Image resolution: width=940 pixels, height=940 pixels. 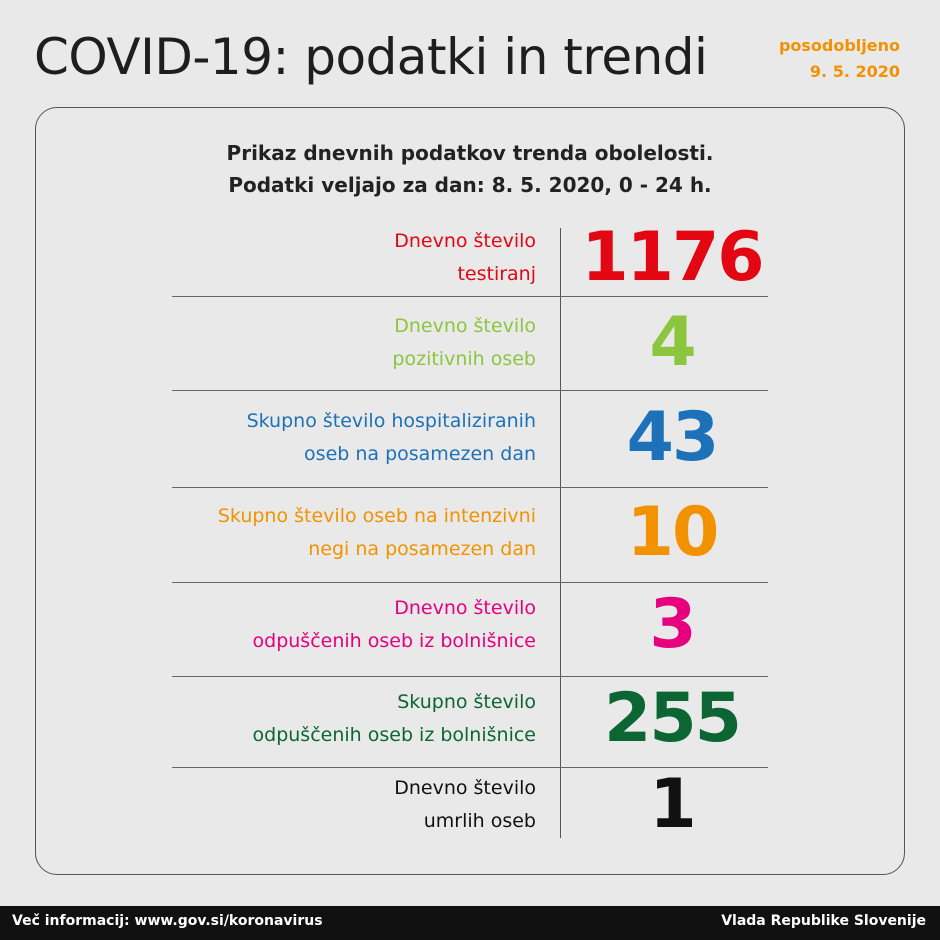 What do you see at coordinates (673, 532) in the screenshot?
I see `row-value: 10` at bounding box center [673, 532].